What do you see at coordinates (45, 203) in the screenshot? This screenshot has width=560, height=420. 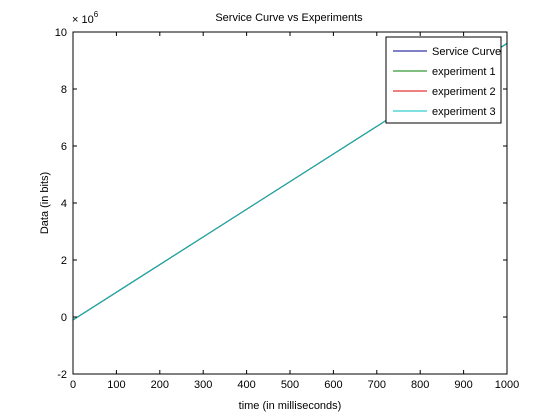 I see `y-axis-label: Data (in bits)` at bounding box center [45, 203].